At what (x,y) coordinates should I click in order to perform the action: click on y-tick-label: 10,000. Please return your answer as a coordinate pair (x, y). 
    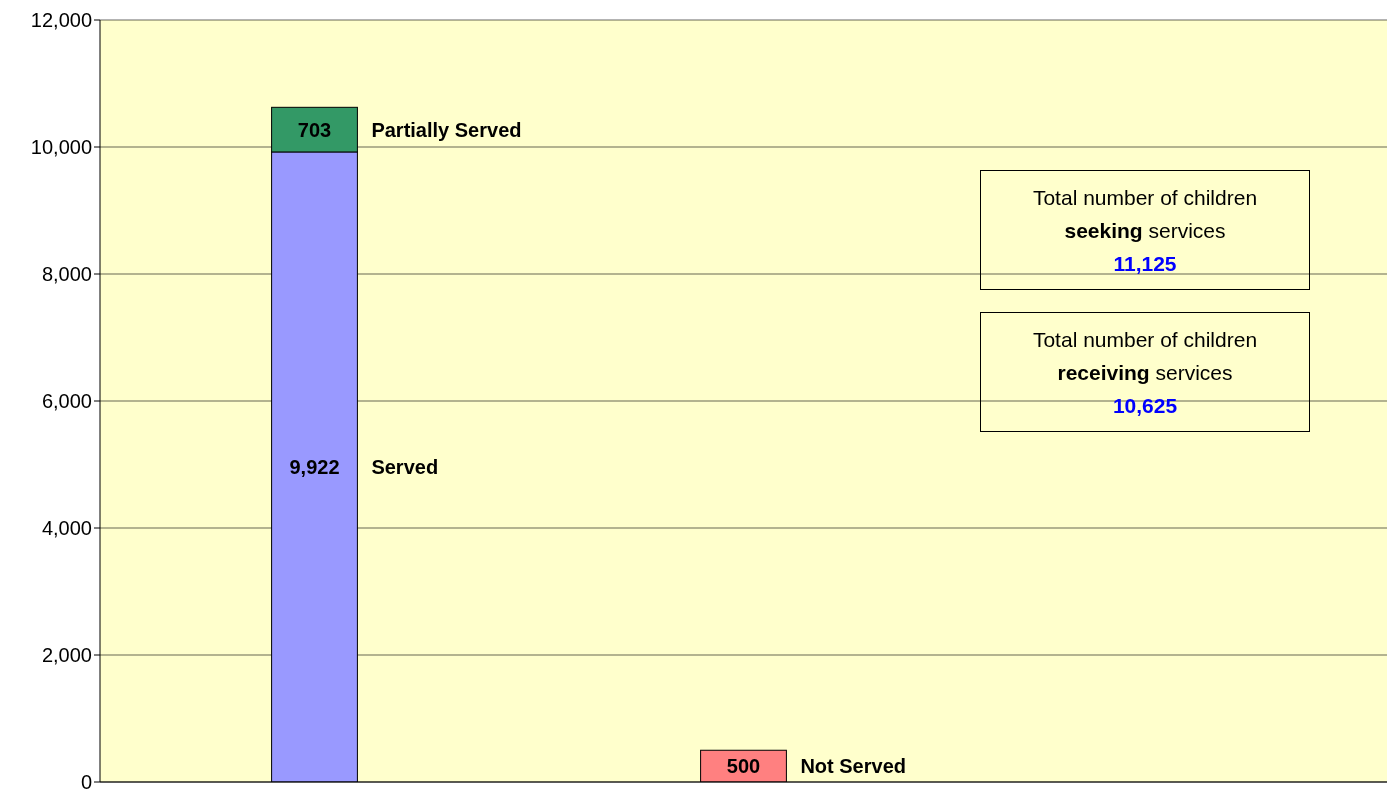
    Looking at the image, I should click on (61, 147).